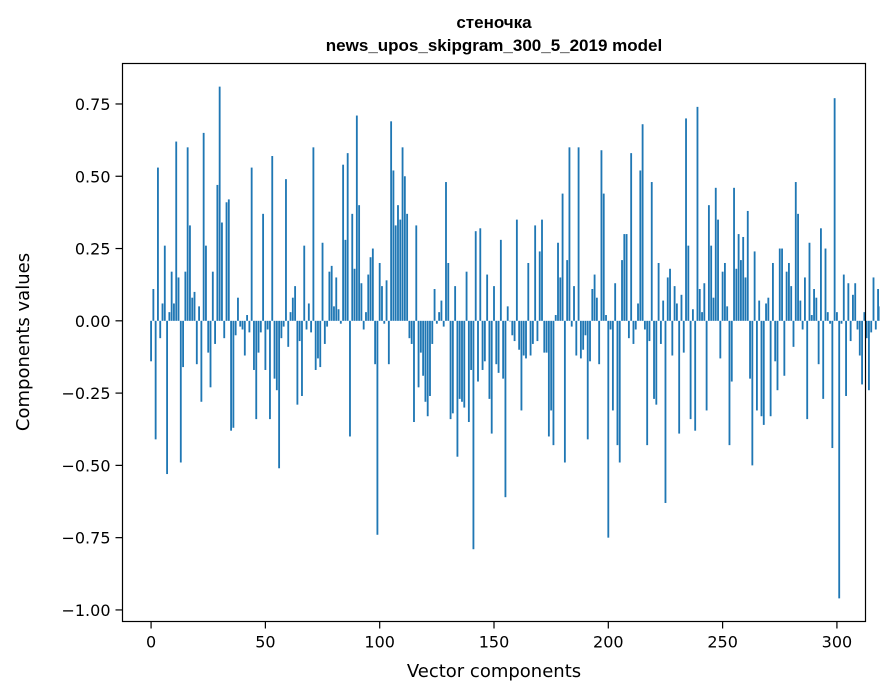  Describe the element at coordinates (85, 538) in the screenshot. I see `y-tick-label: −0.75` at that location.